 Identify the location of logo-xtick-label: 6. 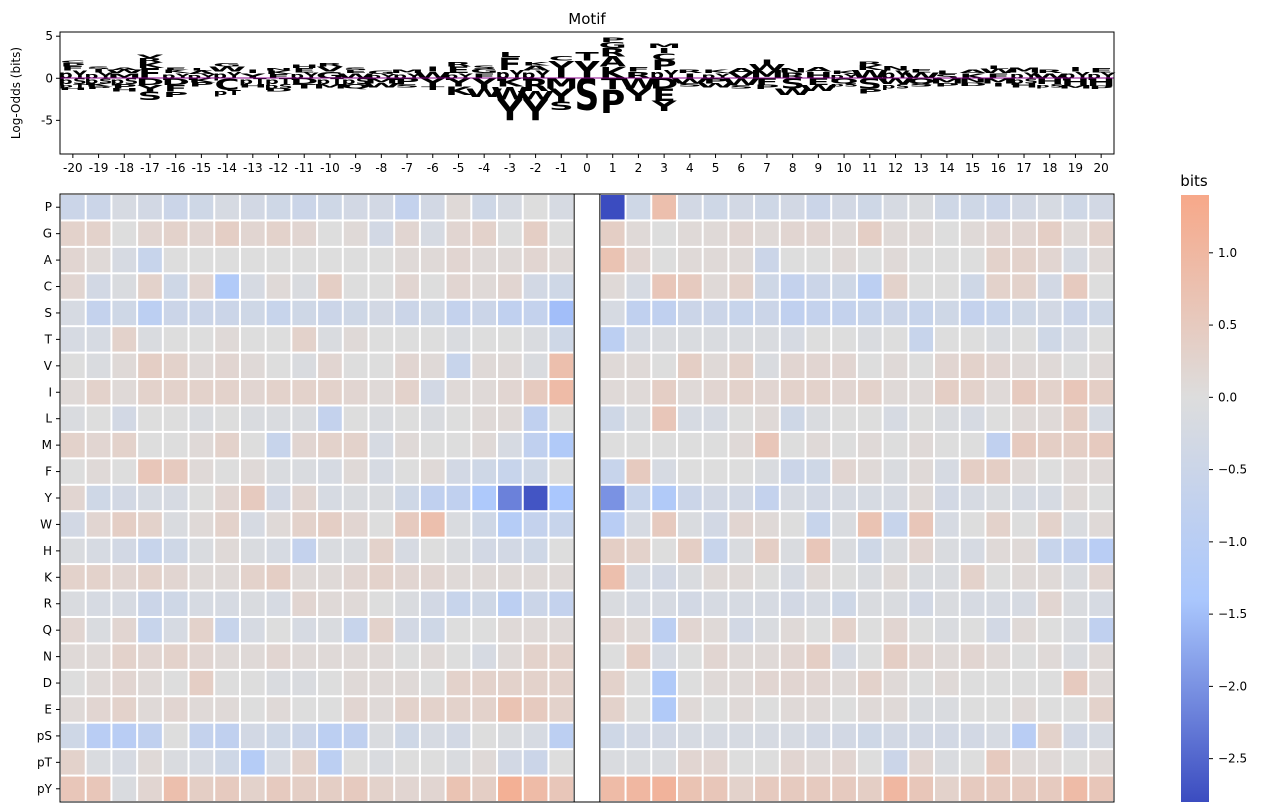
(741, 168).